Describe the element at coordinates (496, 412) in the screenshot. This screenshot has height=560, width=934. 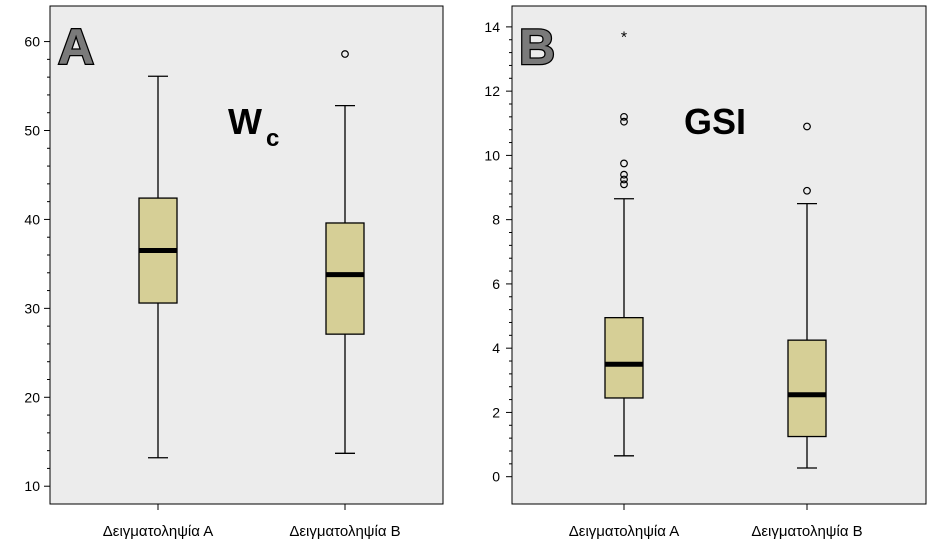
I see `y-tick-label: 2` at that location.